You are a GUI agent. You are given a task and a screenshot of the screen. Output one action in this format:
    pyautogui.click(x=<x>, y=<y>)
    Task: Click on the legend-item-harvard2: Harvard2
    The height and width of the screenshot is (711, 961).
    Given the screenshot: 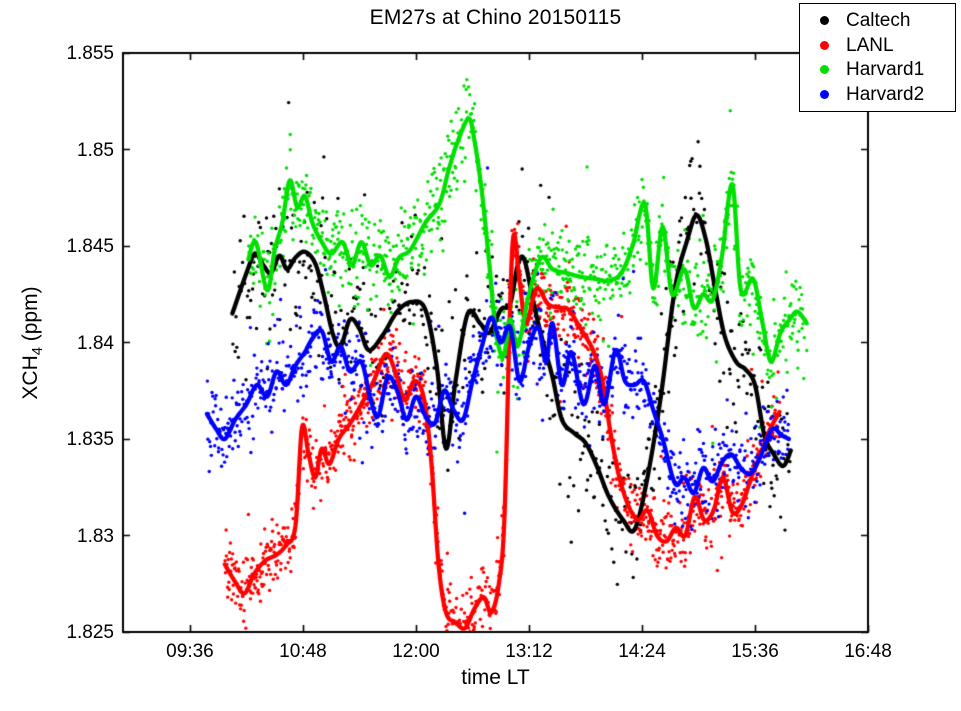 What is the action you would take?
    pyautogui.click(x=877, y=95)
    